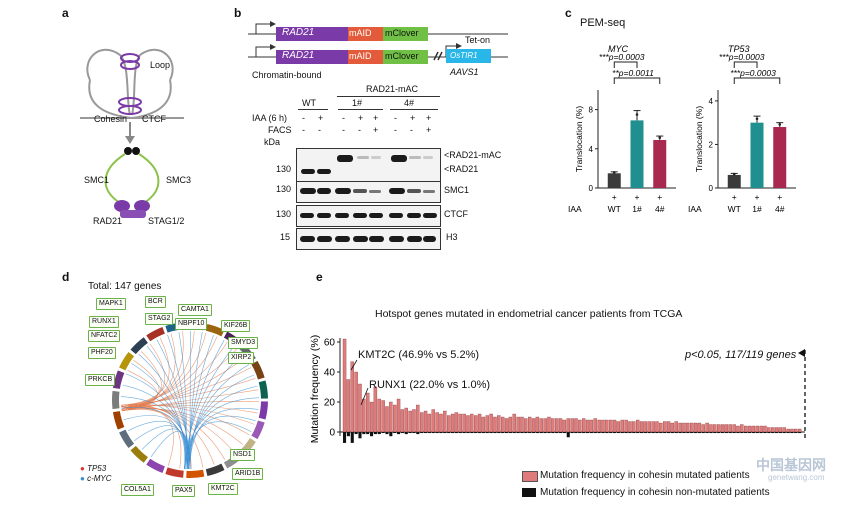 The height and width of the screenshot is (513, 850). What do you see at coordinates (155, 302) in the screenshot?
I see `gene-box-bcr: BCR` at bounding box center [155, 302].